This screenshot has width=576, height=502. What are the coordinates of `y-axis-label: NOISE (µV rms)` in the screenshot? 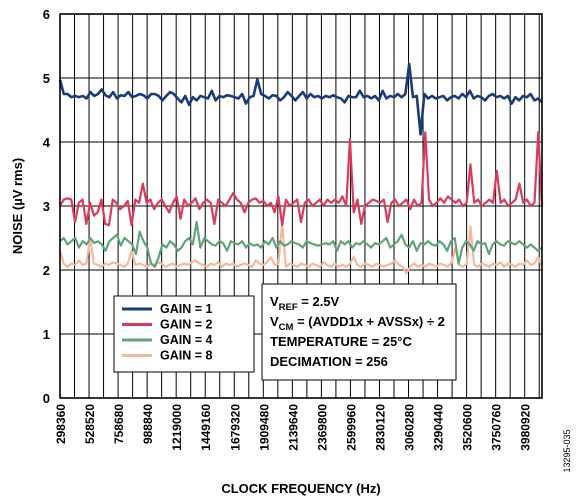 It's located at (17, 206).